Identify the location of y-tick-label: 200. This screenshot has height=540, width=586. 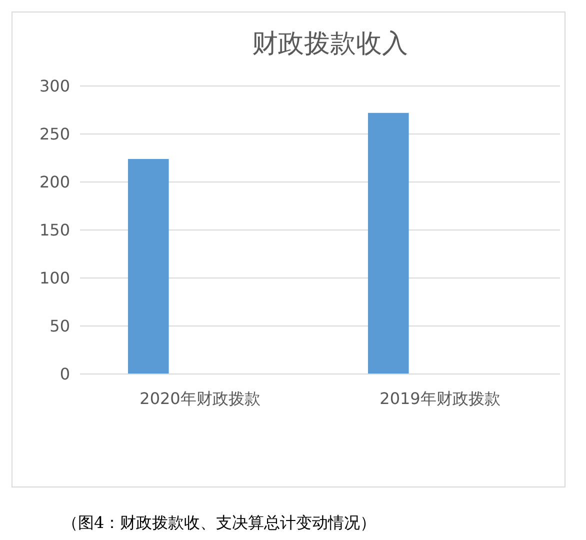
(54, 182).